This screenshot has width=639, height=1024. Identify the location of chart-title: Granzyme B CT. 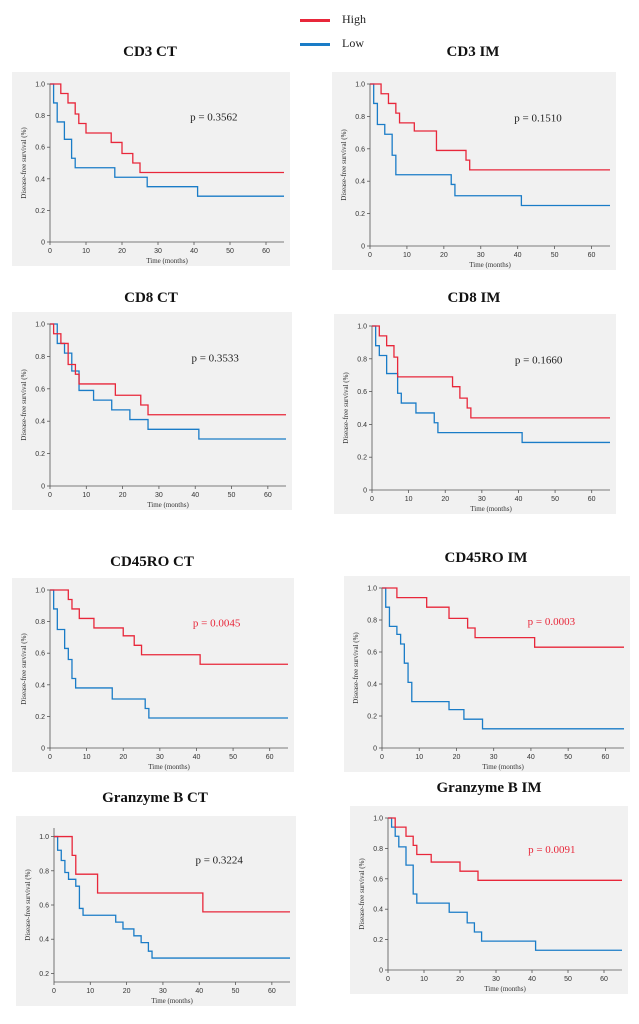
(155, 798).